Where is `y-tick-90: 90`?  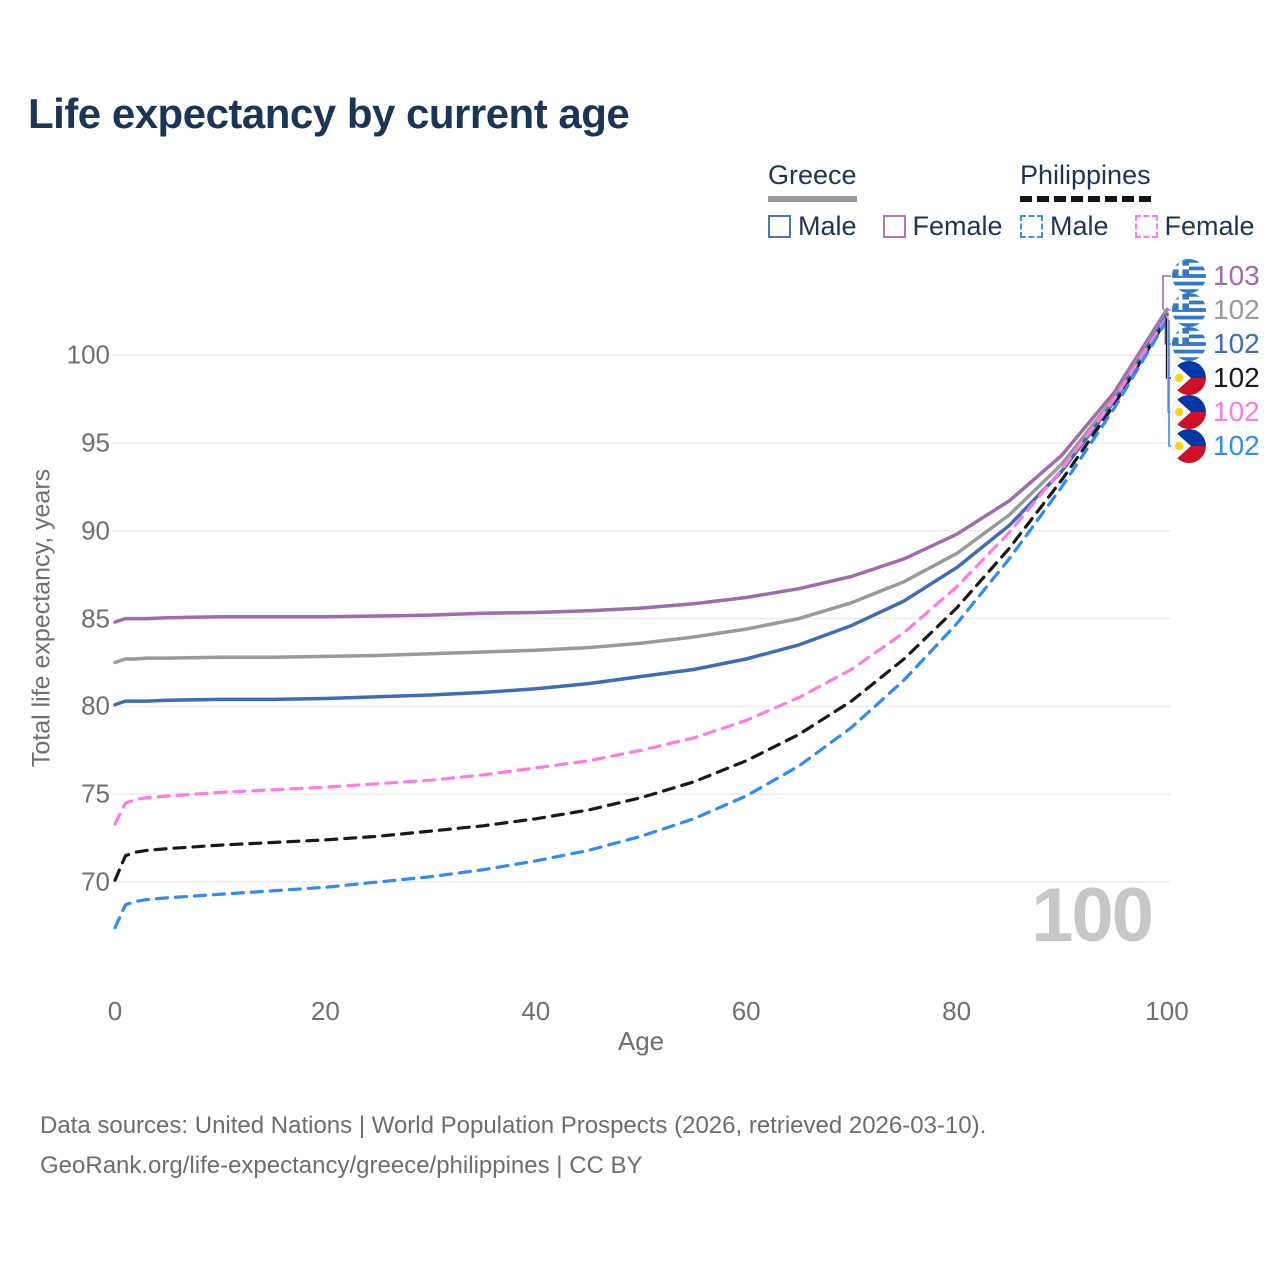
y-tick-90: 90 is located at coordinates (95, 530).